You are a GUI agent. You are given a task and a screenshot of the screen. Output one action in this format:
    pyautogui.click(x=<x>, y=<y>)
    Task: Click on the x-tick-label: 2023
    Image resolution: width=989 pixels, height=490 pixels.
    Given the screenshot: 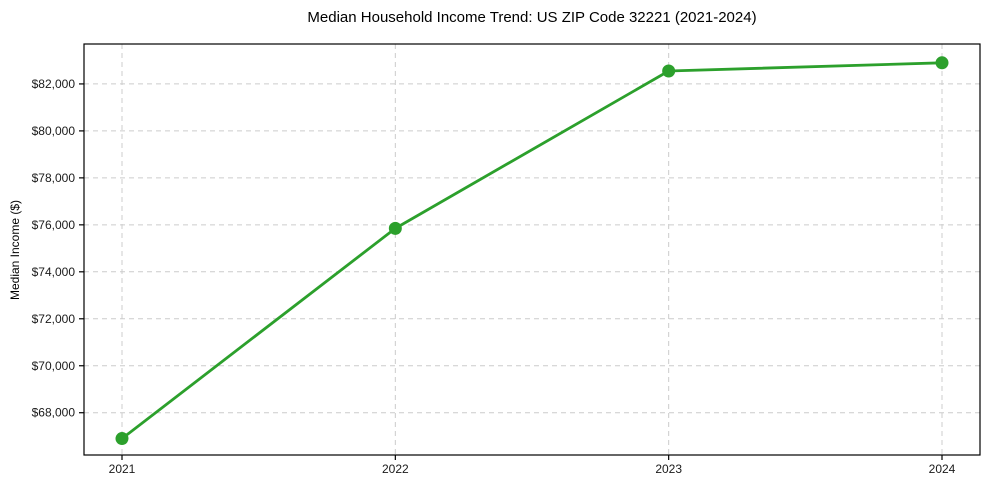 What is the action you would take?
    pyautogui.click(x=668, y=469)
    